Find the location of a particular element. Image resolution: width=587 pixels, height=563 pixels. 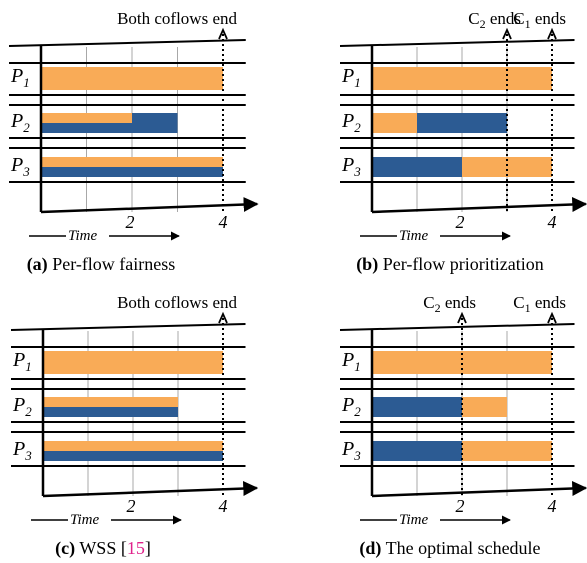

caption-letter: (a) is located at coordinates (37, 264).